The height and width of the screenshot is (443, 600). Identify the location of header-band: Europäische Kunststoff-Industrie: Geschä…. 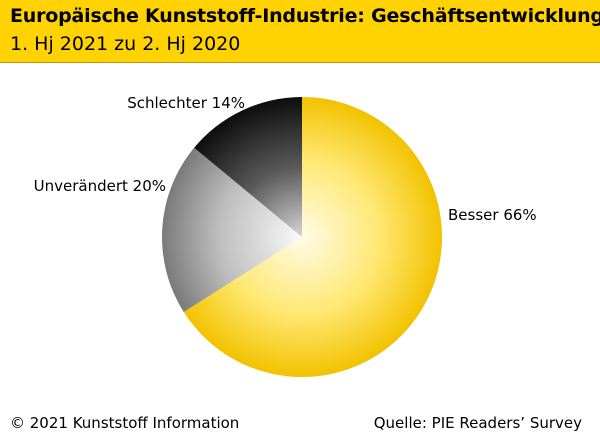
(300, 31).